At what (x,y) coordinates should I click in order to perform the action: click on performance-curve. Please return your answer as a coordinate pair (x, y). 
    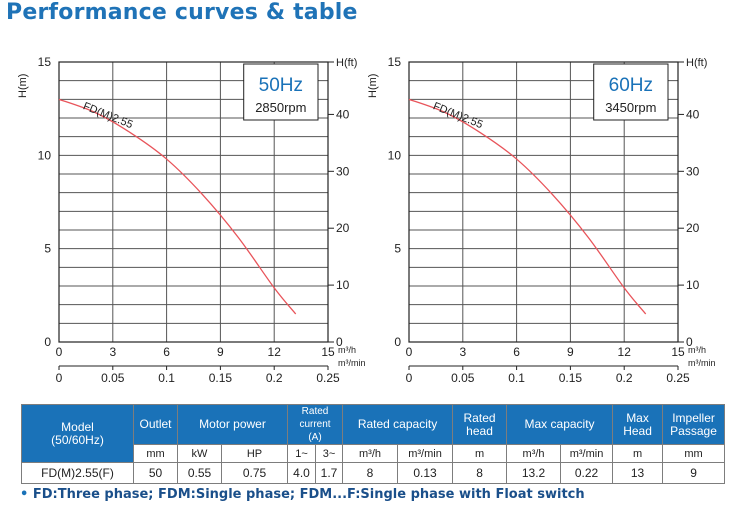
    Looking at the image, I should click on (527, 206).